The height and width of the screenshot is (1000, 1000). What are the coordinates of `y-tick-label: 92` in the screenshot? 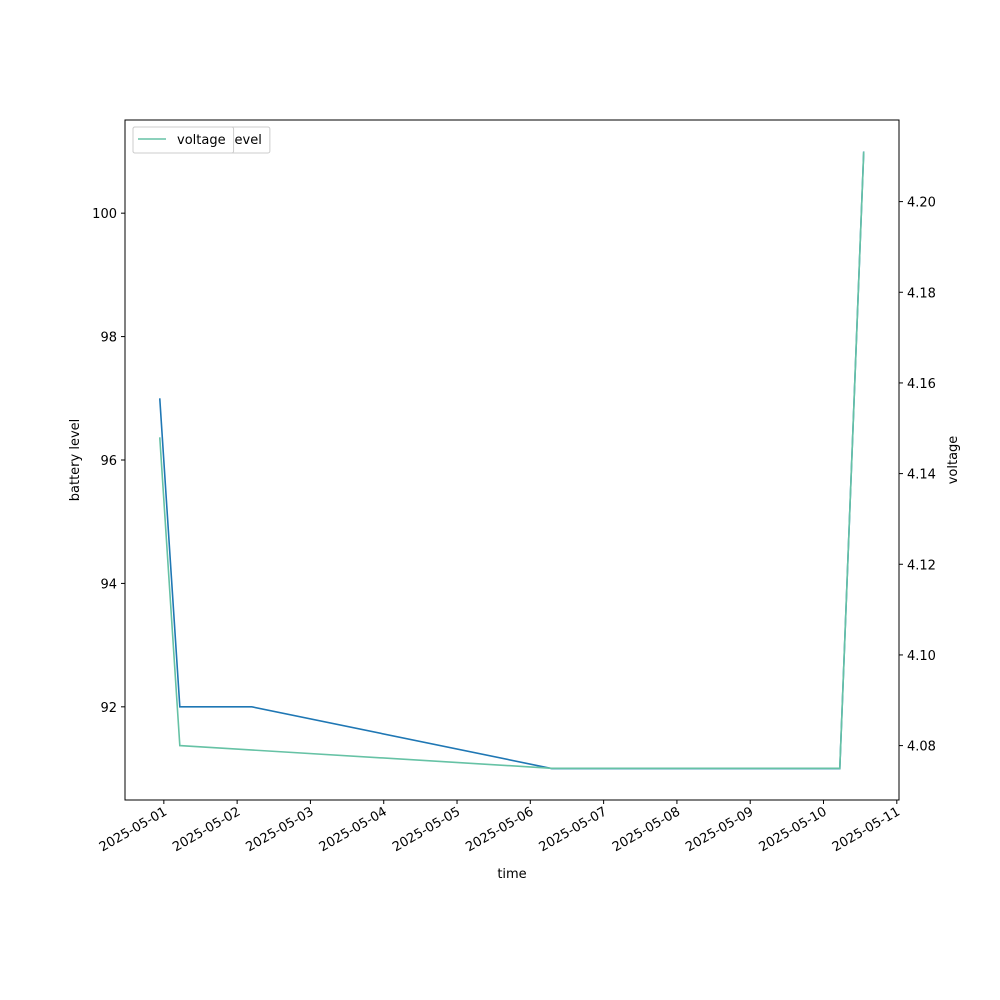 It's located at (108, 708).